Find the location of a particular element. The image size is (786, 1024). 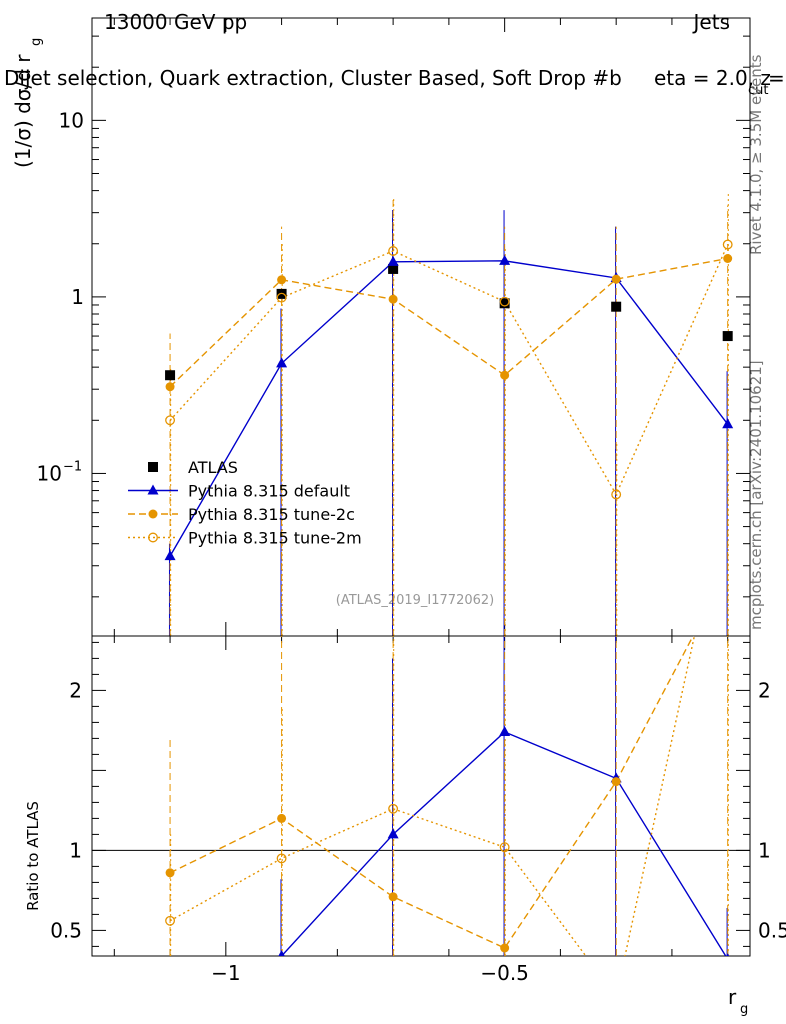

main-ytick-label: 1 is located at coordinates (77, 297).